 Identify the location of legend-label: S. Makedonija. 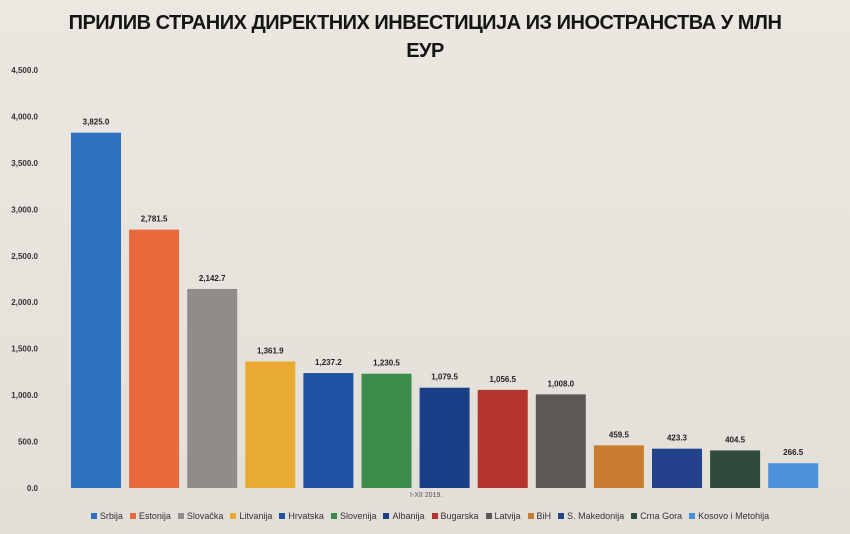
(596, 516).